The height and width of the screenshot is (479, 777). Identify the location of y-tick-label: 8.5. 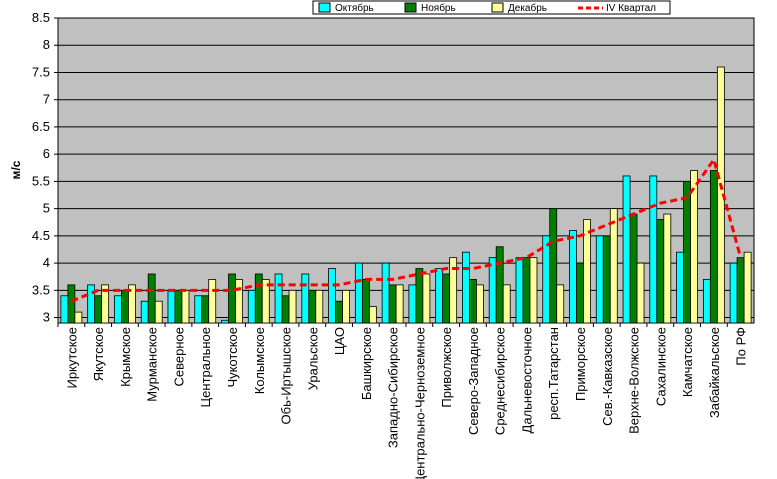
(41, 17).